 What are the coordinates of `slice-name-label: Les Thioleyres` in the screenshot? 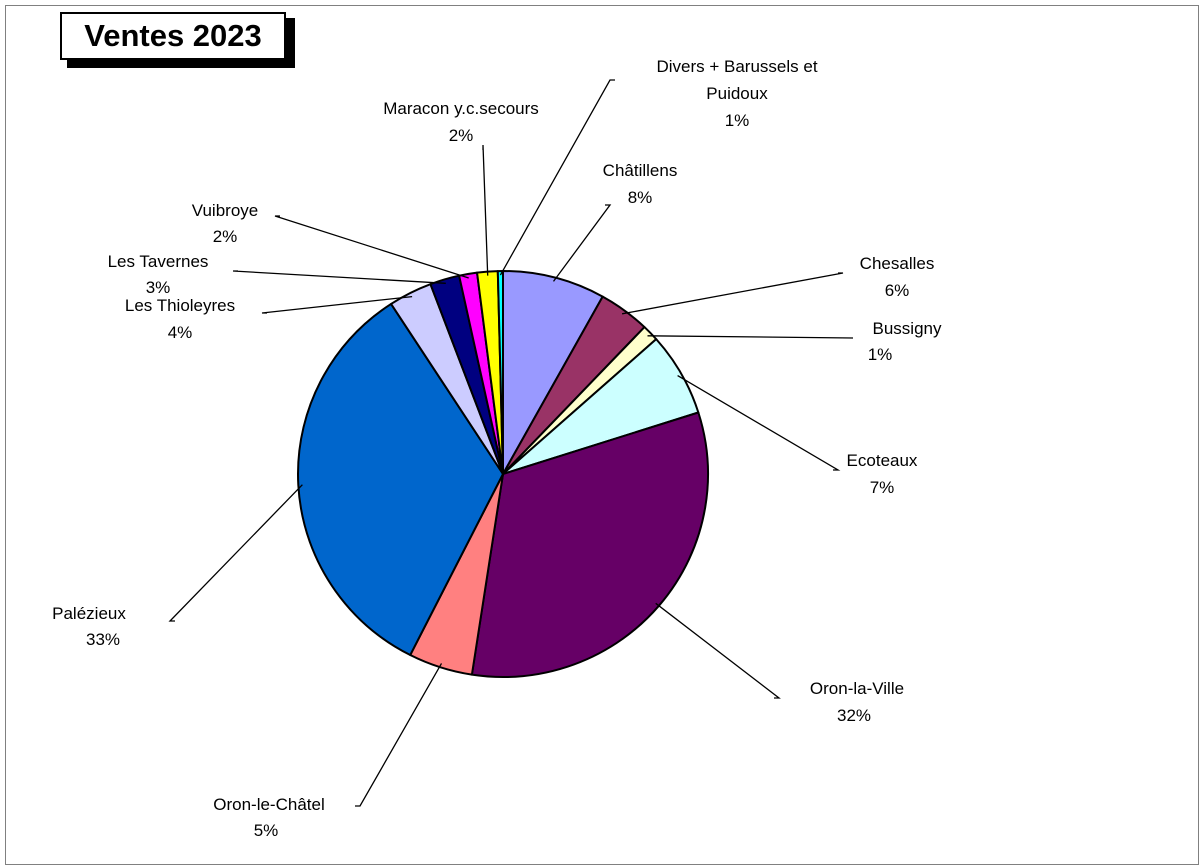 It's located at (180, 305).